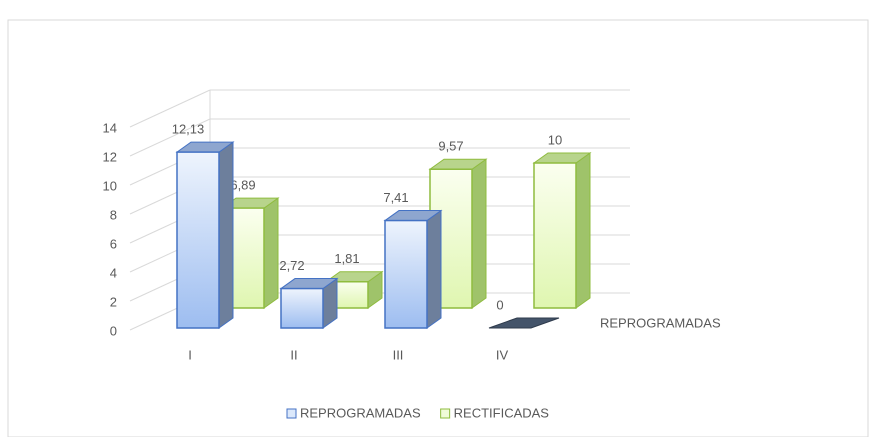 This screenshot has width=877, height=437. What do you see at coordinates (113, 330) in the screenshot?
I see `y-tick-label: 0` at bounding box center [113, 330].